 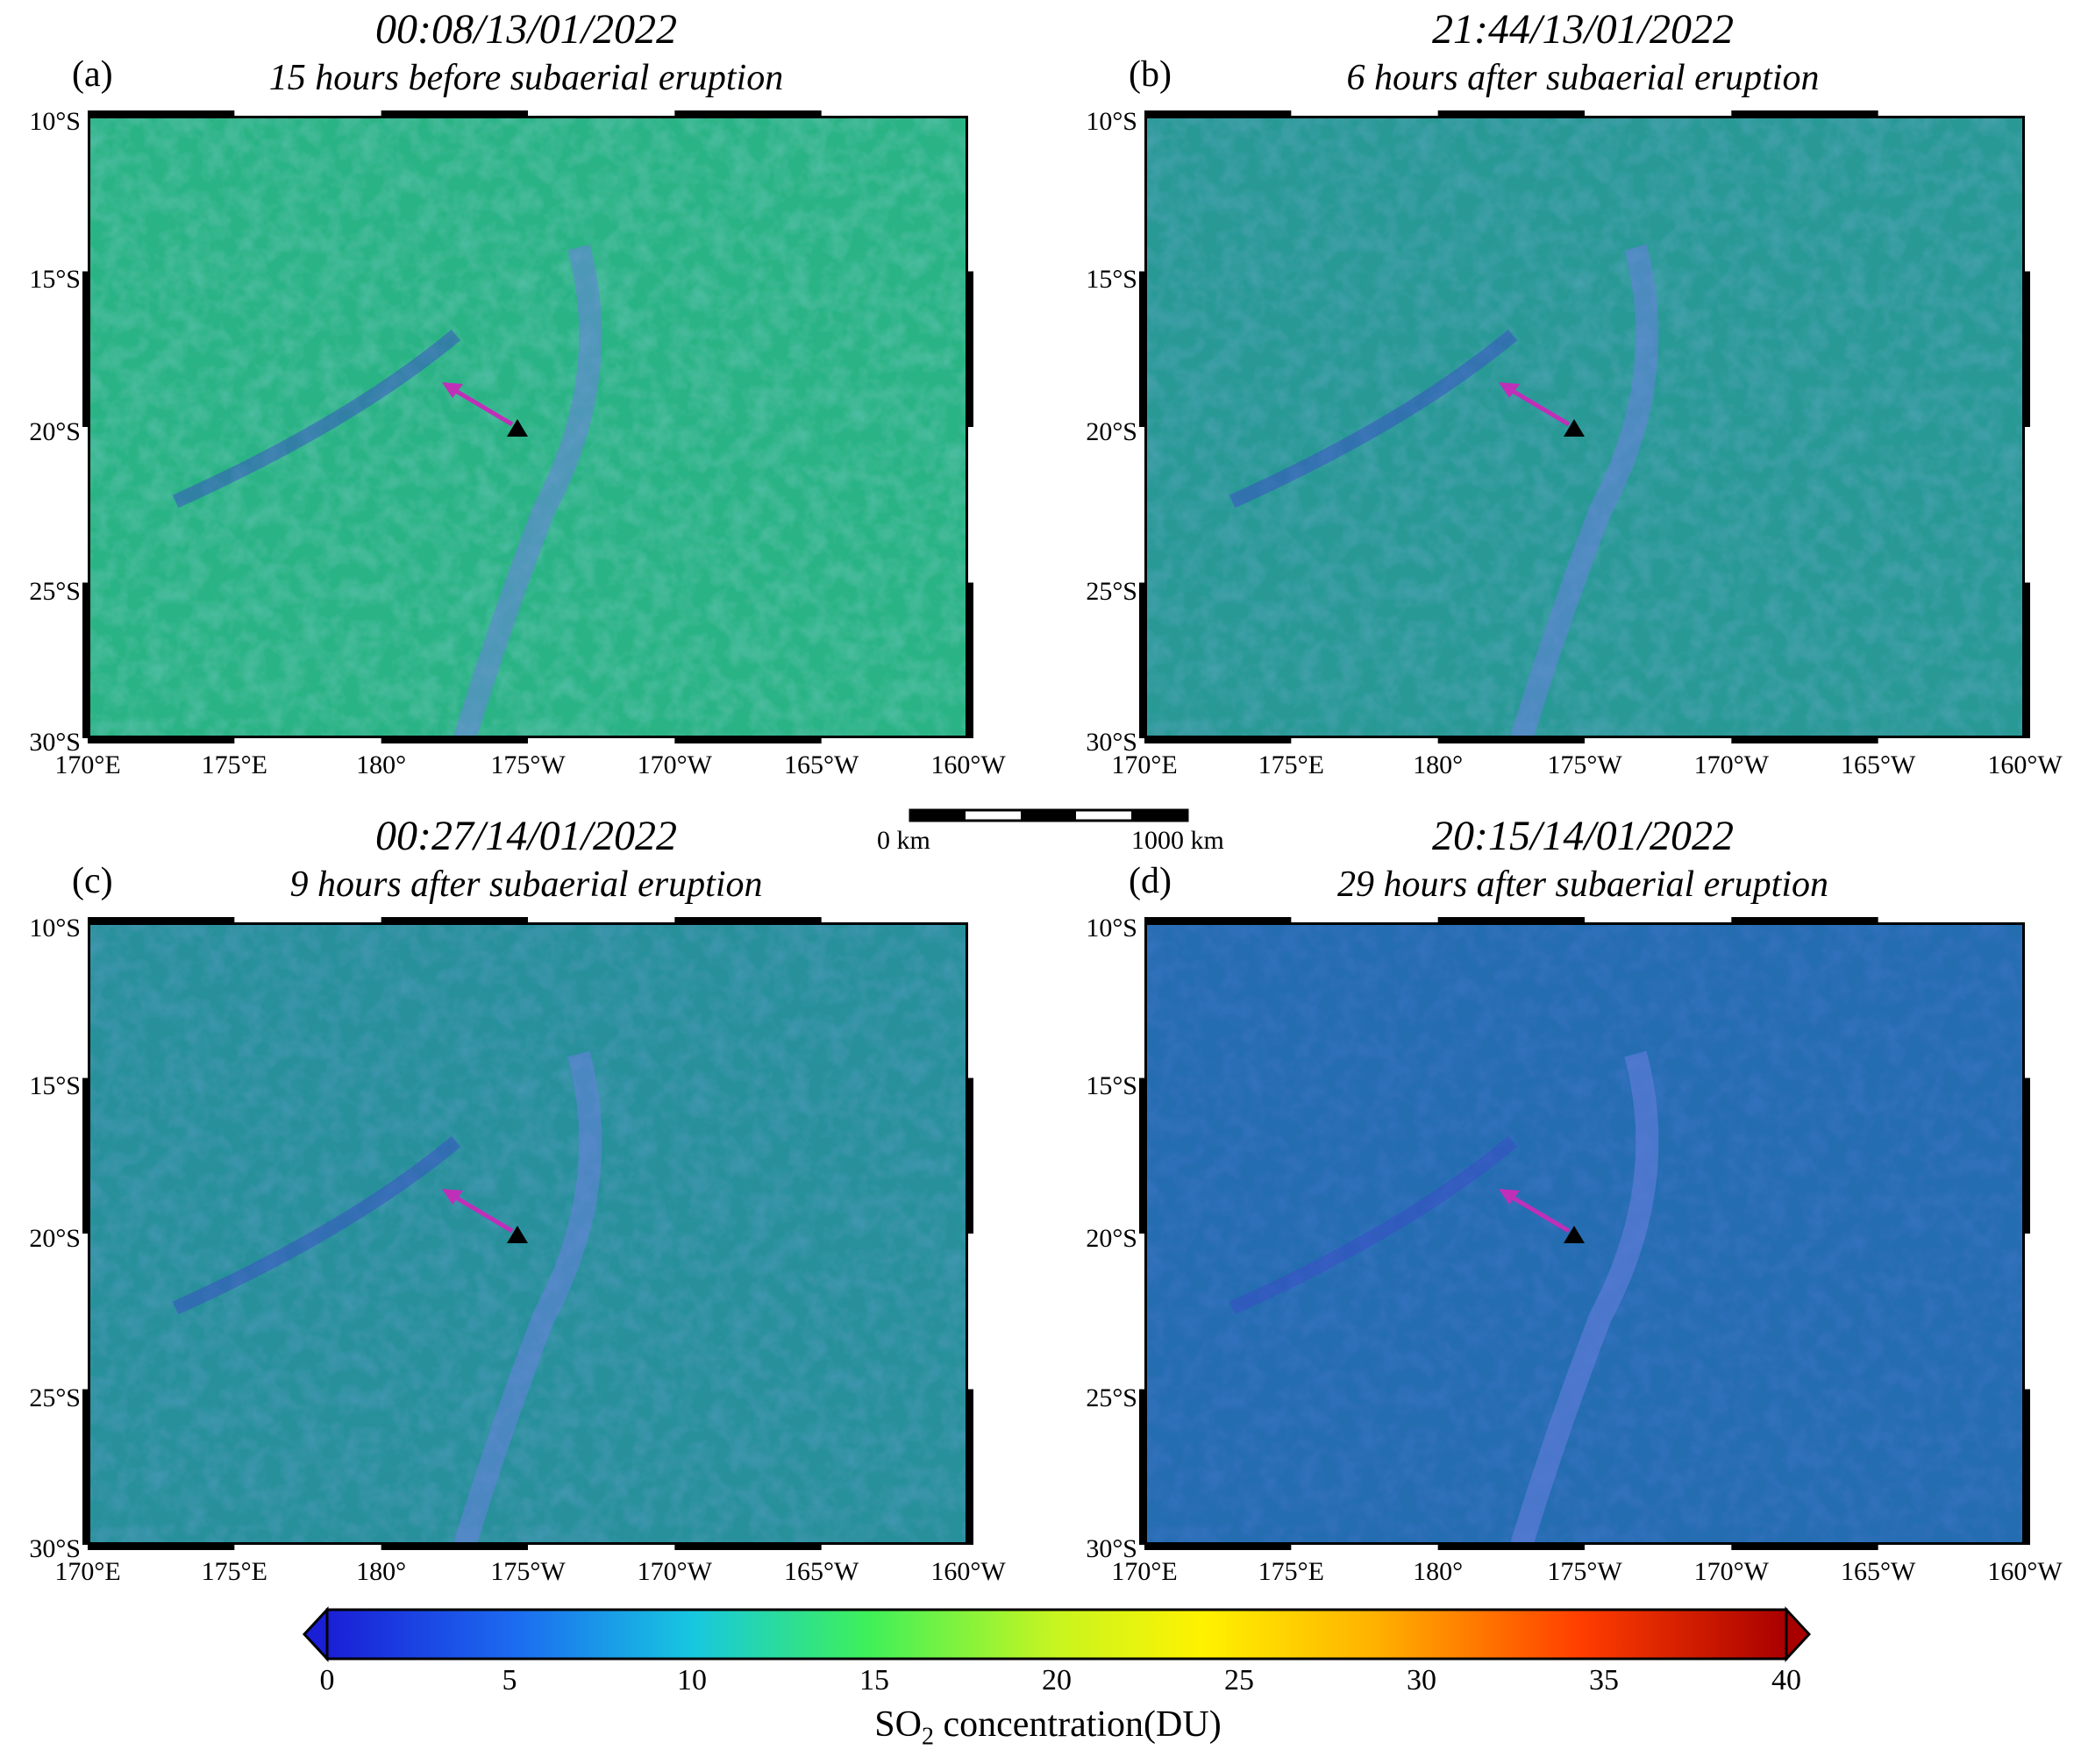 What do you see at coordinates (1583, 78) in the screenshot?
I see `panel-subtitle: 6 hours after subaerial eruption` at bounding box center [1583, 78].